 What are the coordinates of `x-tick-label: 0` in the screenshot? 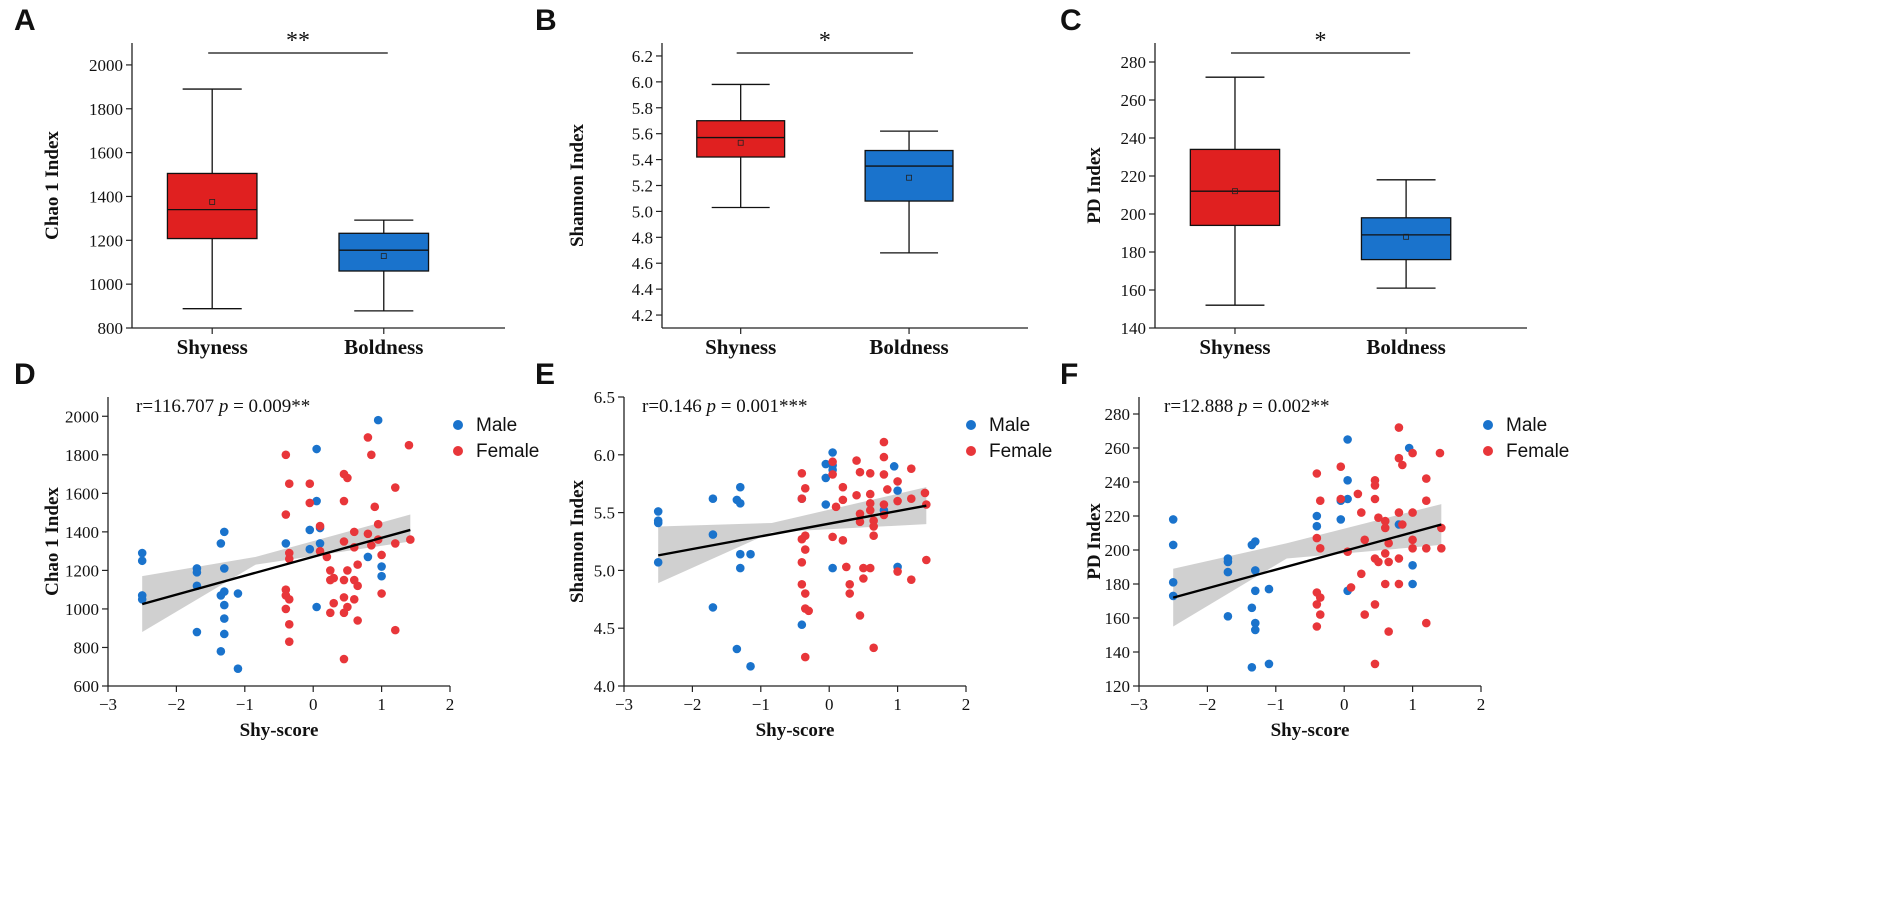 It's located at (1344, 704).